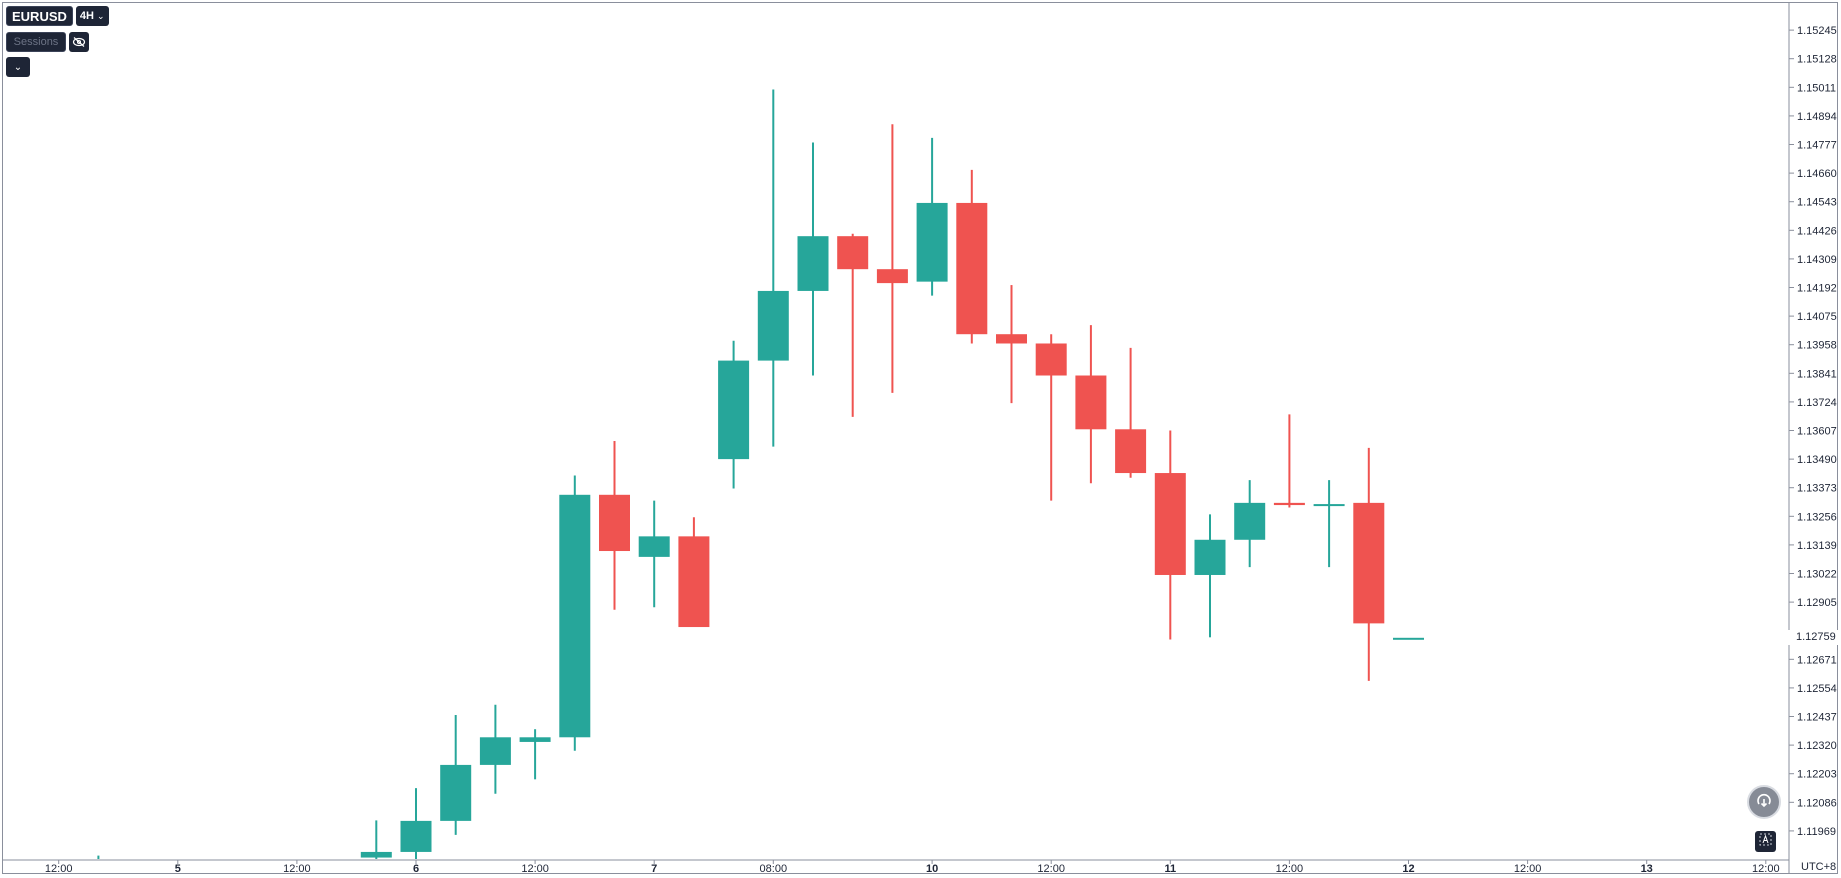  I want to click on y-tick-label: 1.14777, so click(1817, 146).